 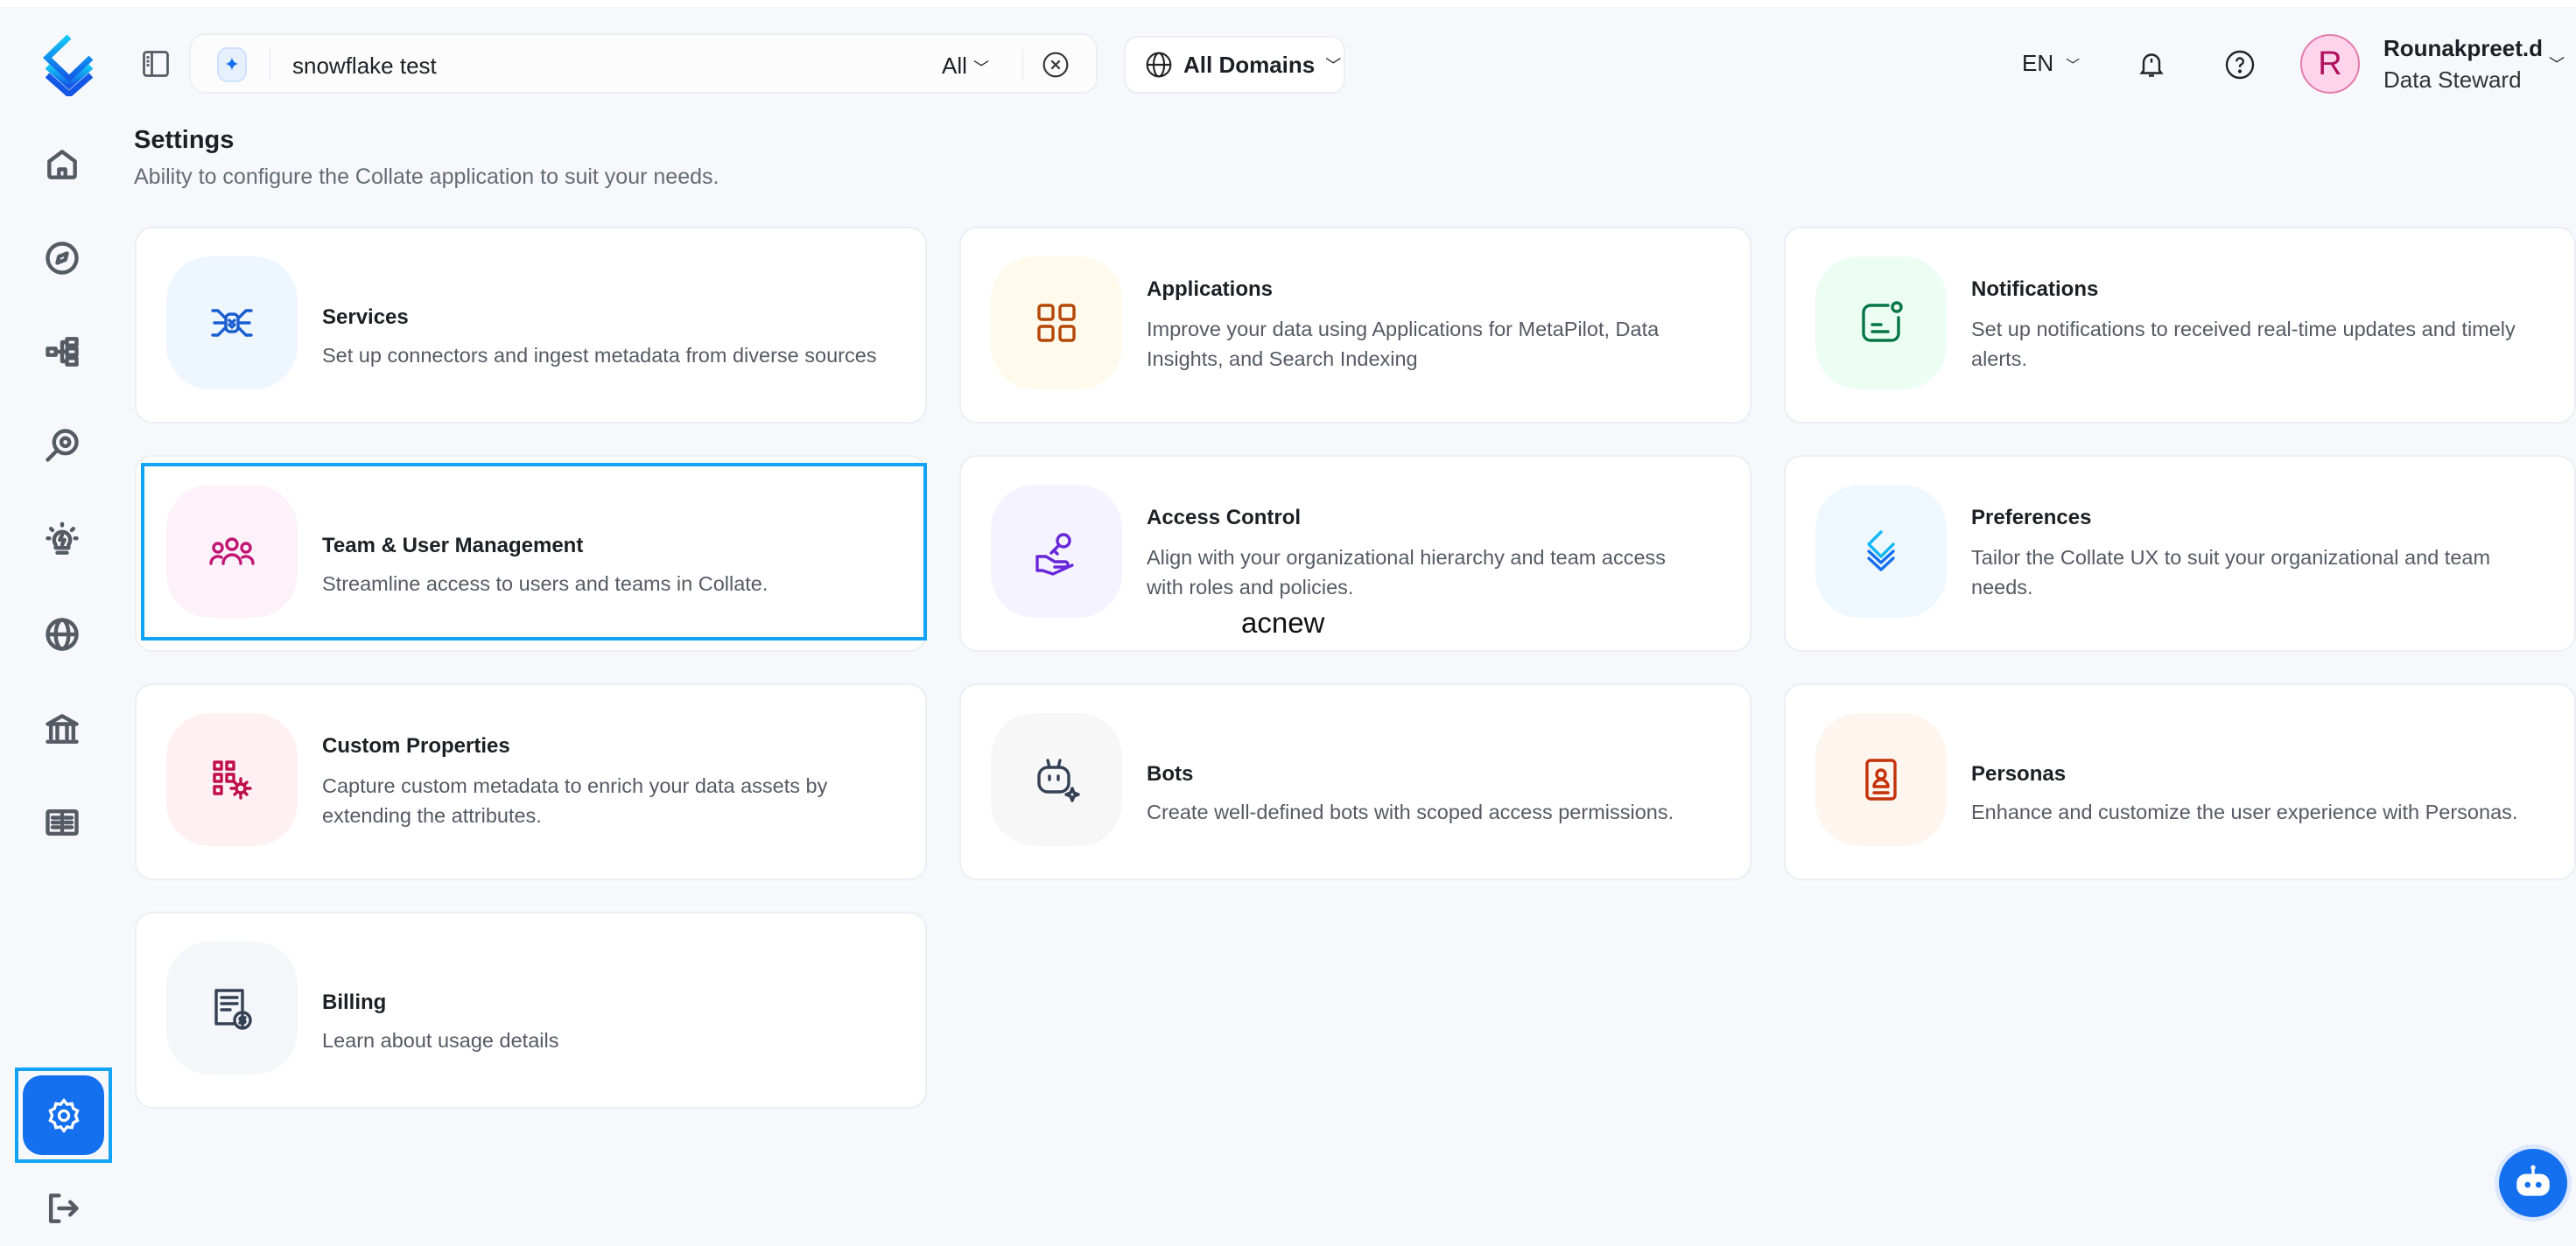 I want to click on bot-icon, so click(x=1059, y=780).